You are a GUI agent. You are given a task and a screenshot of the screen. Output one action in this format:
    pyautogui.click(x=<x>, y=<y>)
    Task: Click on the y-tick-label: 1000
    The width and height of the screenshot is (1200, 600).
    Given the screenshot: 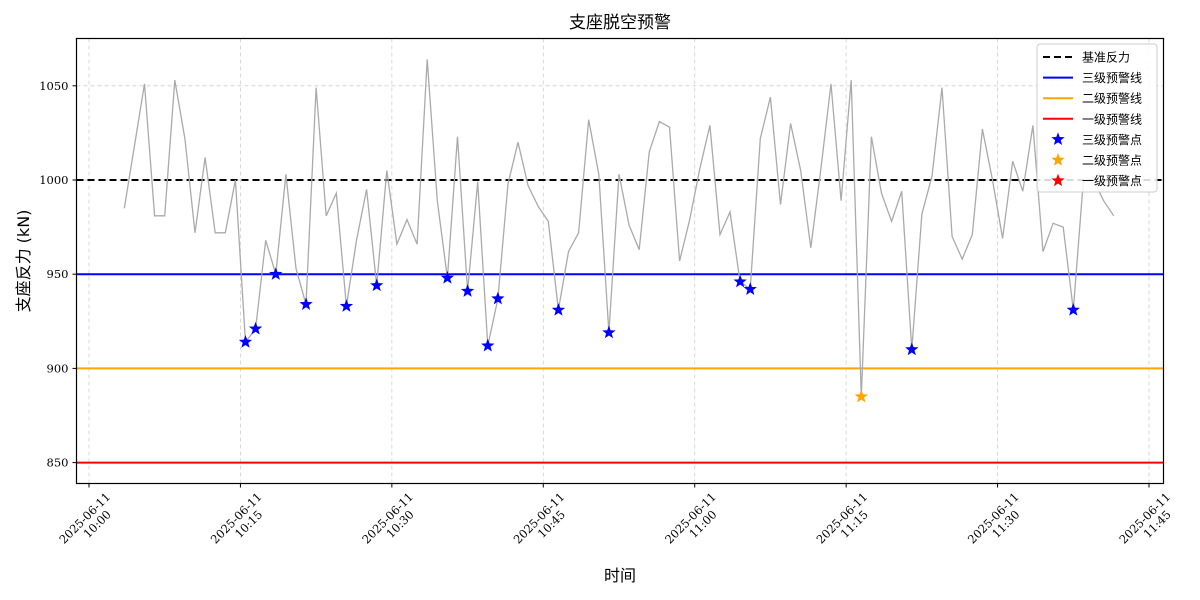 What is the action you would take?
    pyautogui.click(x=53, y=180)
    